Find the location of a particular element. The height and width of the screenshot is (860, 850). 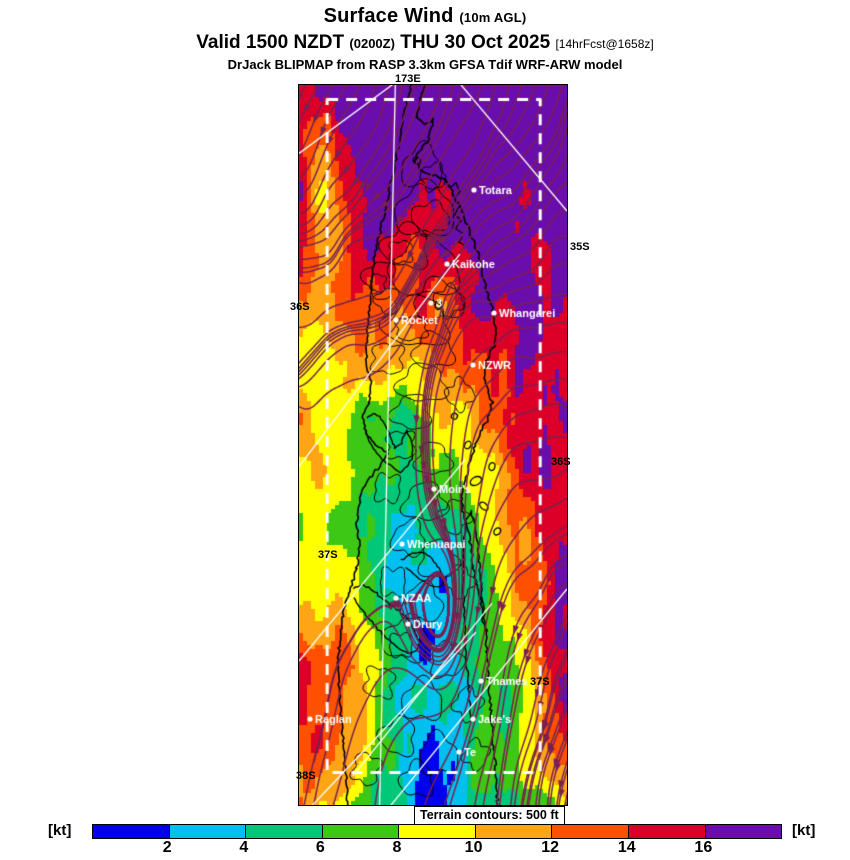

colorbar-legend: [kt] [kt] 2 4 6 8 10 12 14 16 is located at coordinates (425, 840).